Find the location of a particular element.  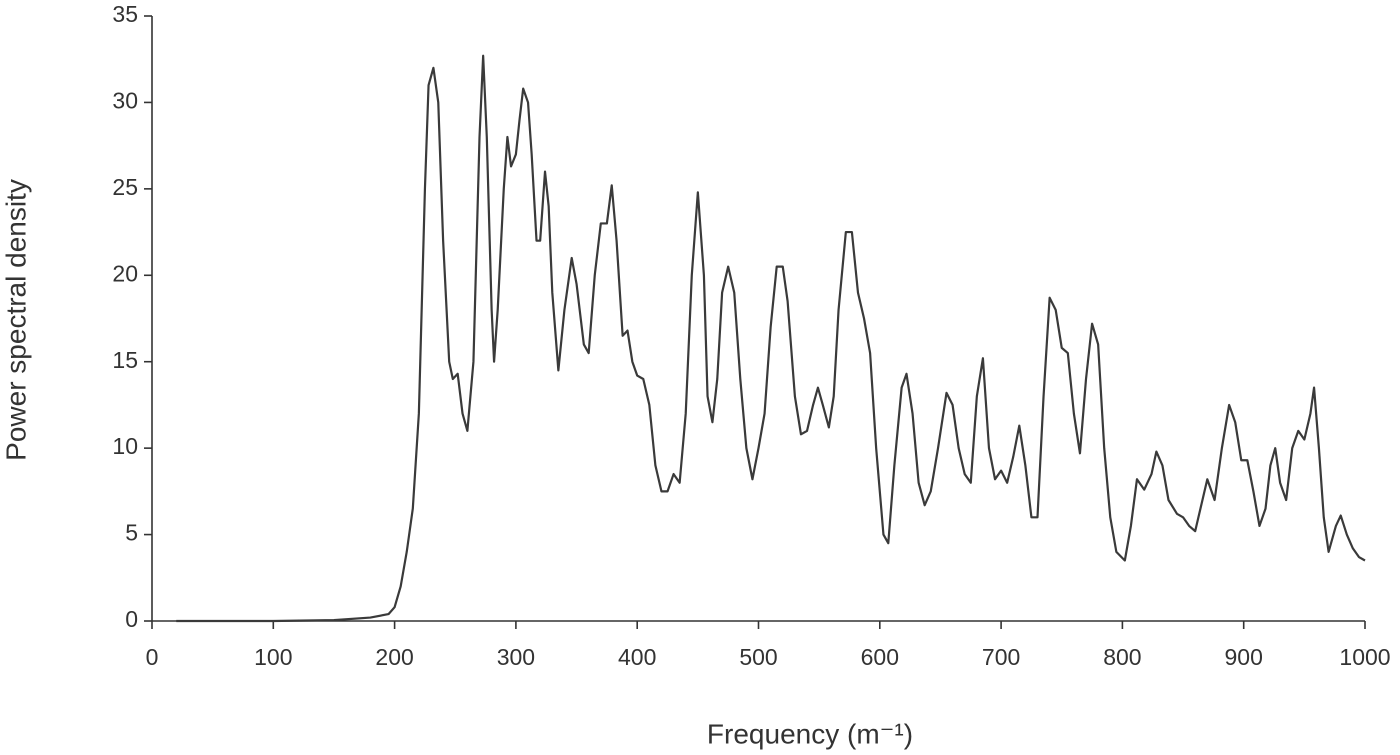

y-tick-label: 0 is located at coordinates (131, 619).